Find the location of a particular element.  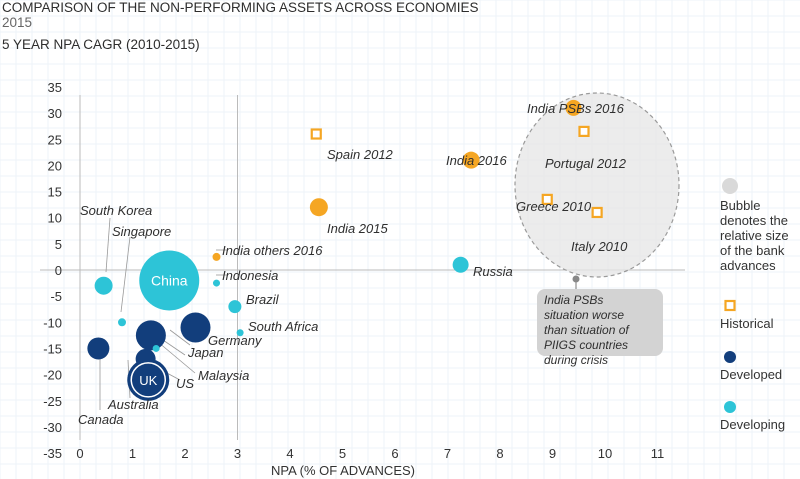

legend-developing-text: Developing is located at coordinates (752, 424).